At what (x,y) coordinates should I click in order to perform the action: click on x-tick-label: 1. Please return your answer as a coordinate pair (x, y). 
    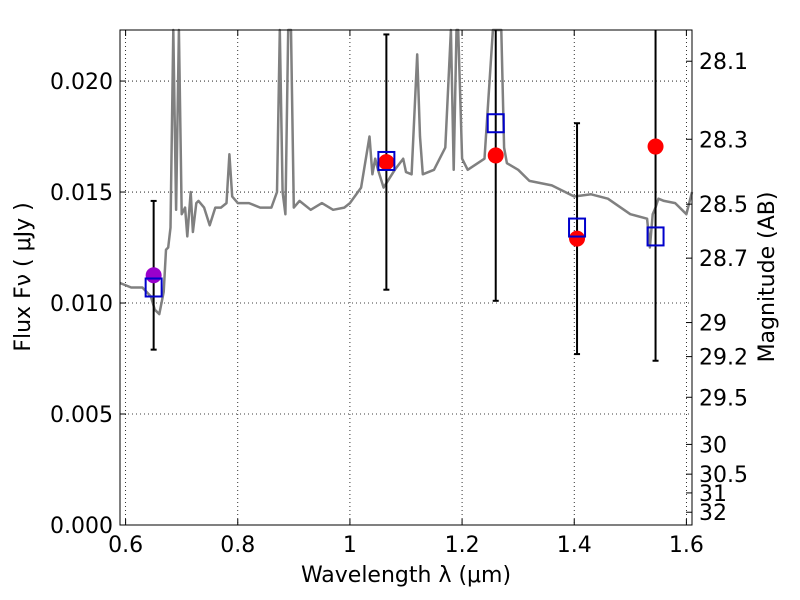
    Looking at the image, I should click on (350, 545).